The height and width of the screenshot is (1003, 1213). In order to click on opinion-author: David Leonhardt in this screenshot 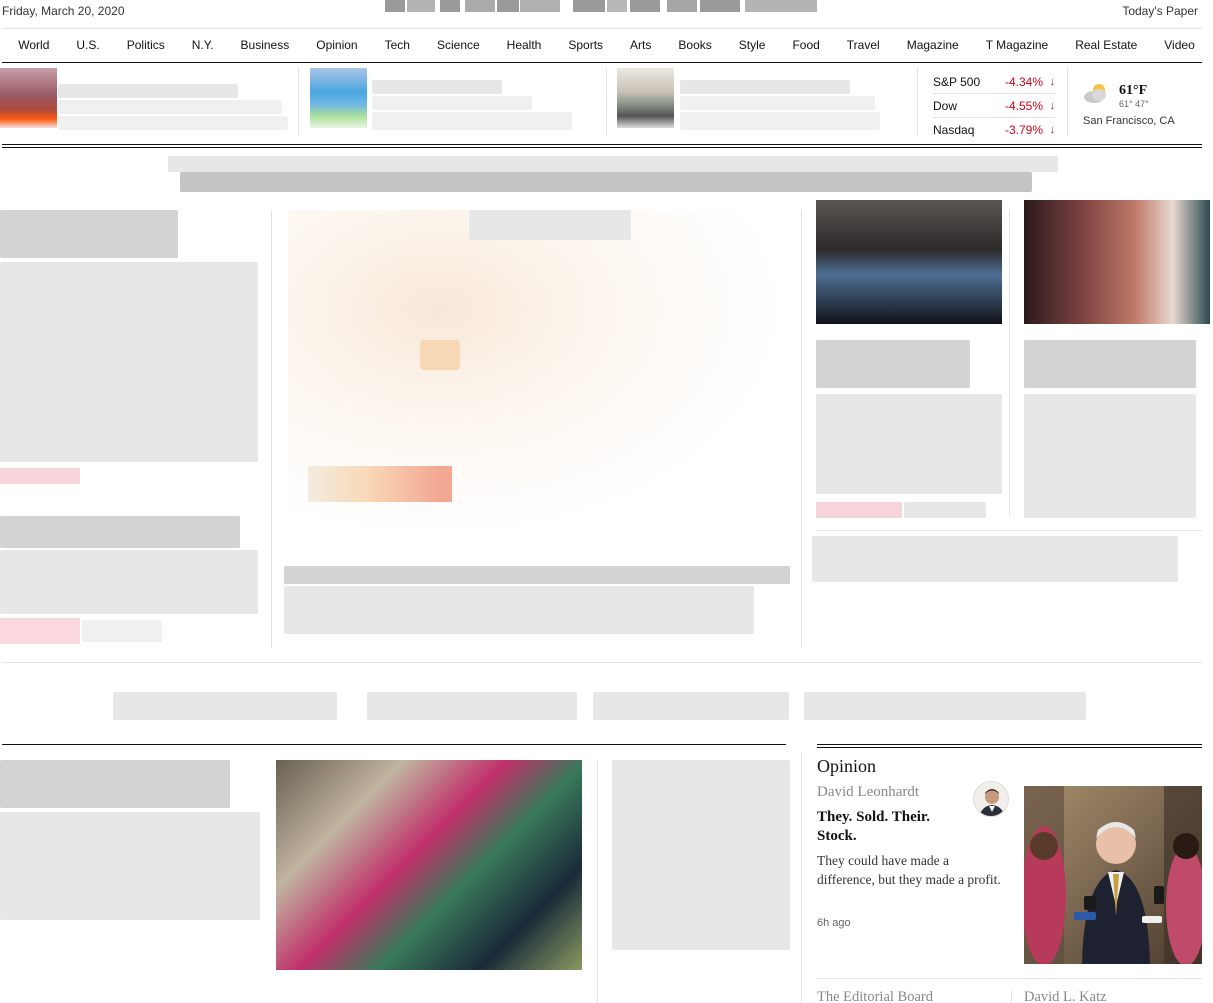, I will do `click(868, 792)`.